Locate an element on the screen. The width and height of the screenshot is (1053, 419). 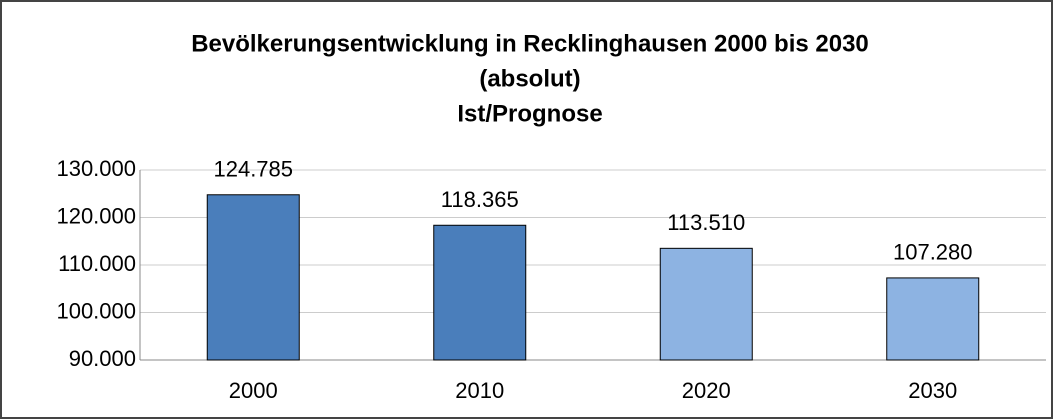
value-label: 118.365 is located at coordinates (480, 199).